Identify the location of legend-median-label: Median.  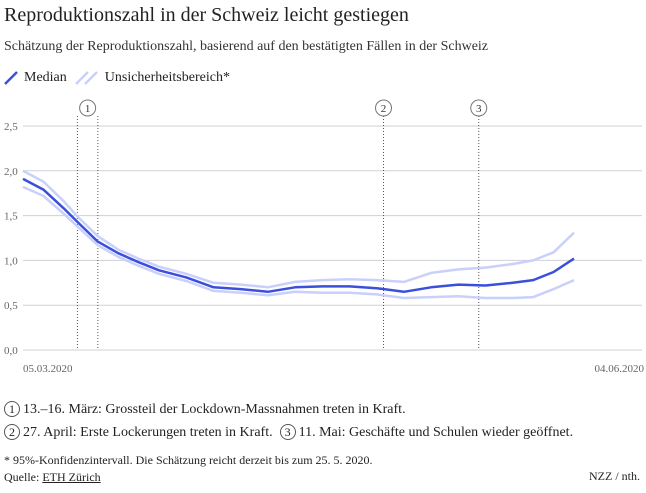
(45, 77).